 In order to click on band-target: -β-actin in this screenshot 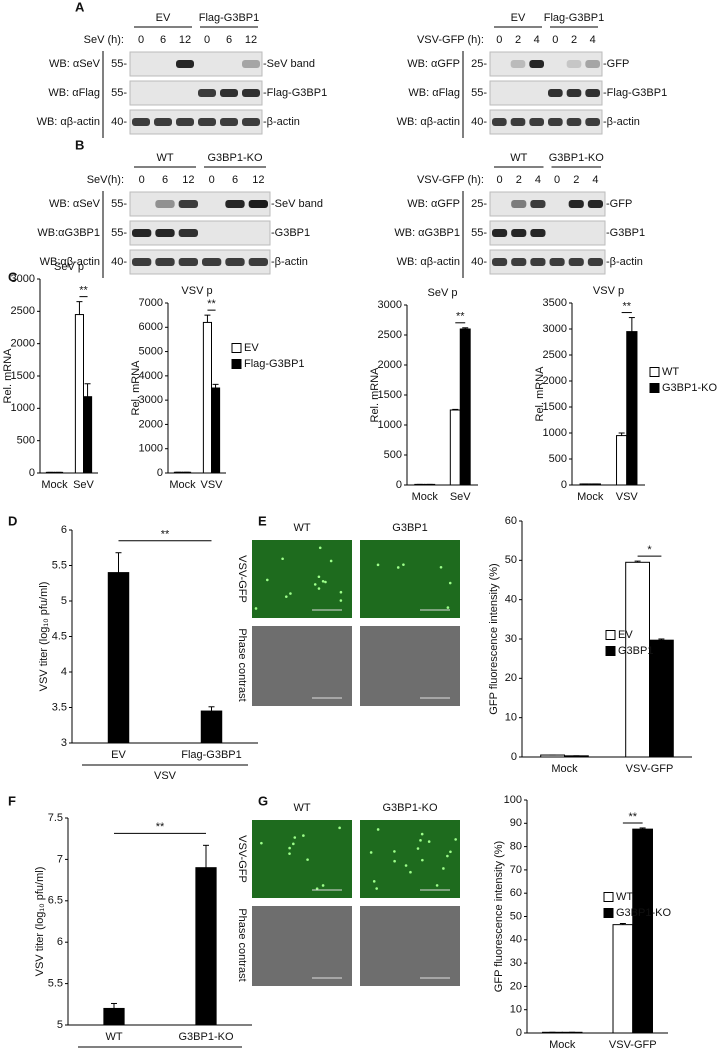, I will do `click(621, 122)`.